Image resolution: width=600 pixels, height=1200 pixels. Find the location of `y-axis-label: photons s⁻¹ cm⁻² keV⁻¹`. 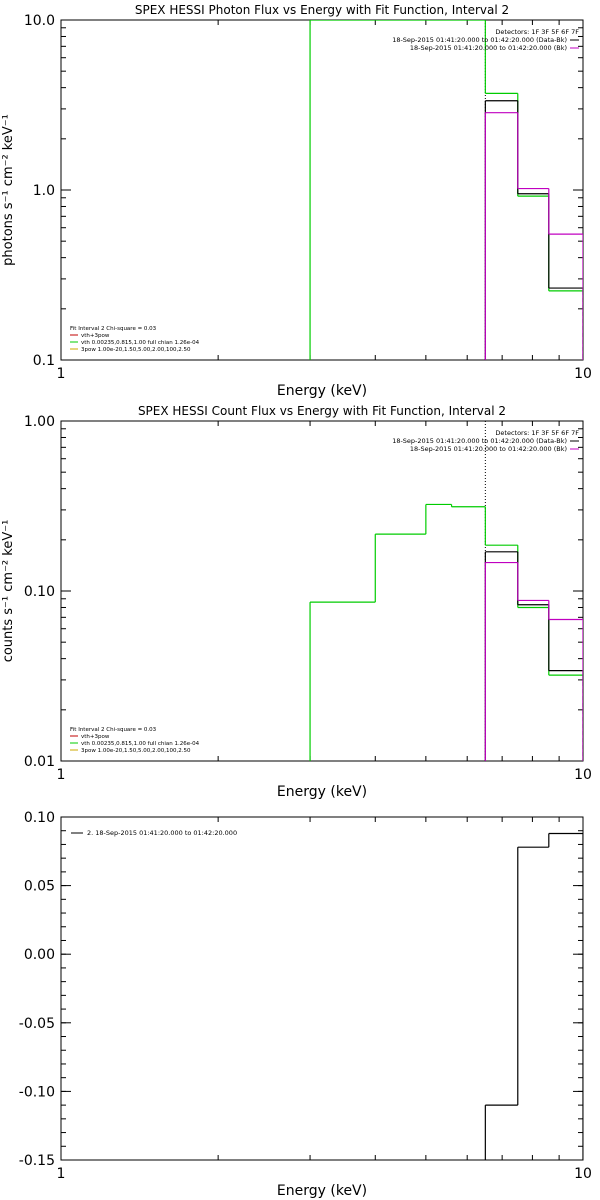

y-axis-label: photons s⁻¹ cm⁻² keV⁻¹ is located at coordinates (8, 190).